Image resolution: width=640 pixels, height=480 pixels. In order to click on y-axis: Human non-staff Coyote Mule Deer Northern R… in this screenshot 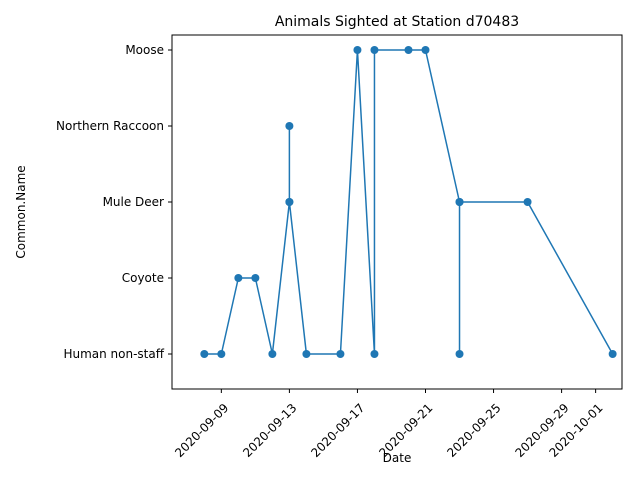, I will do `click(114, 202)`.